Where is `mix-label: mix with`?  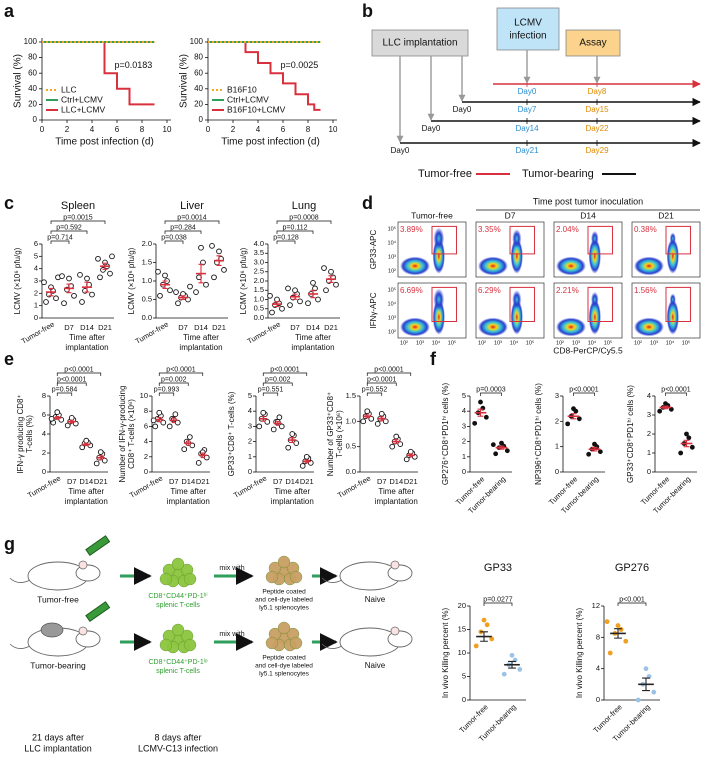
mix-label: mix with is located at coordinates (231, 634).